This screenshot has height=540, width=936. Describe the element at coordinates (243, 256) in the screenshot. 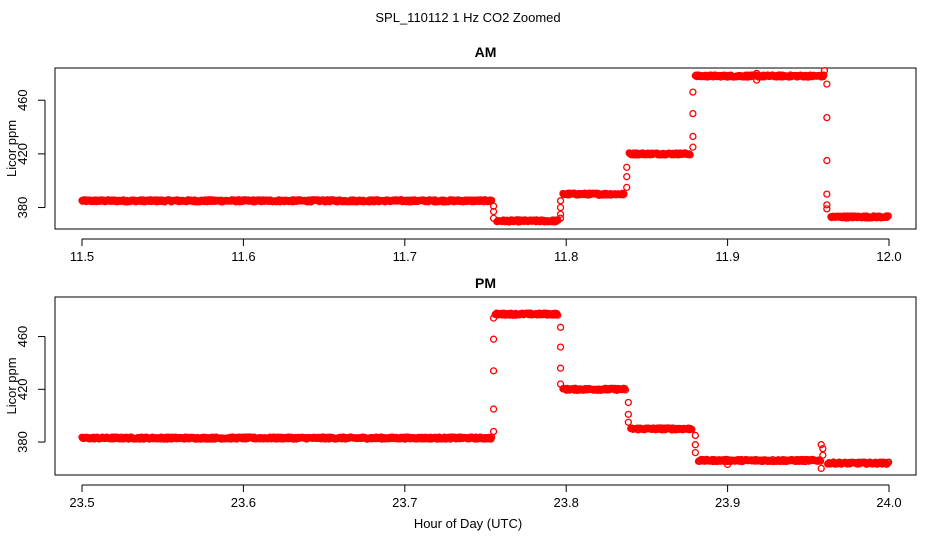

I see `x-tick-label: 11.6` at that location.